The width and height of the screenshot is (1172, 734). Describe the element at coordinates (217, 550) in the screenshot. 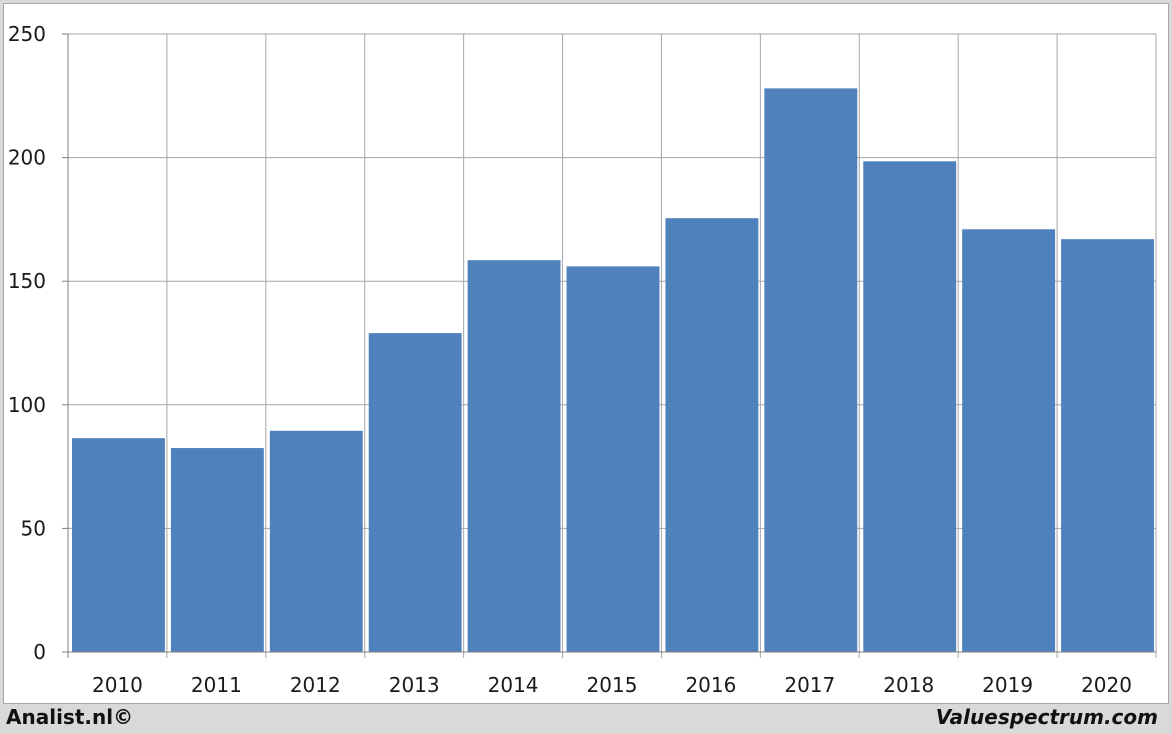

I see `bar-2011` at that location.